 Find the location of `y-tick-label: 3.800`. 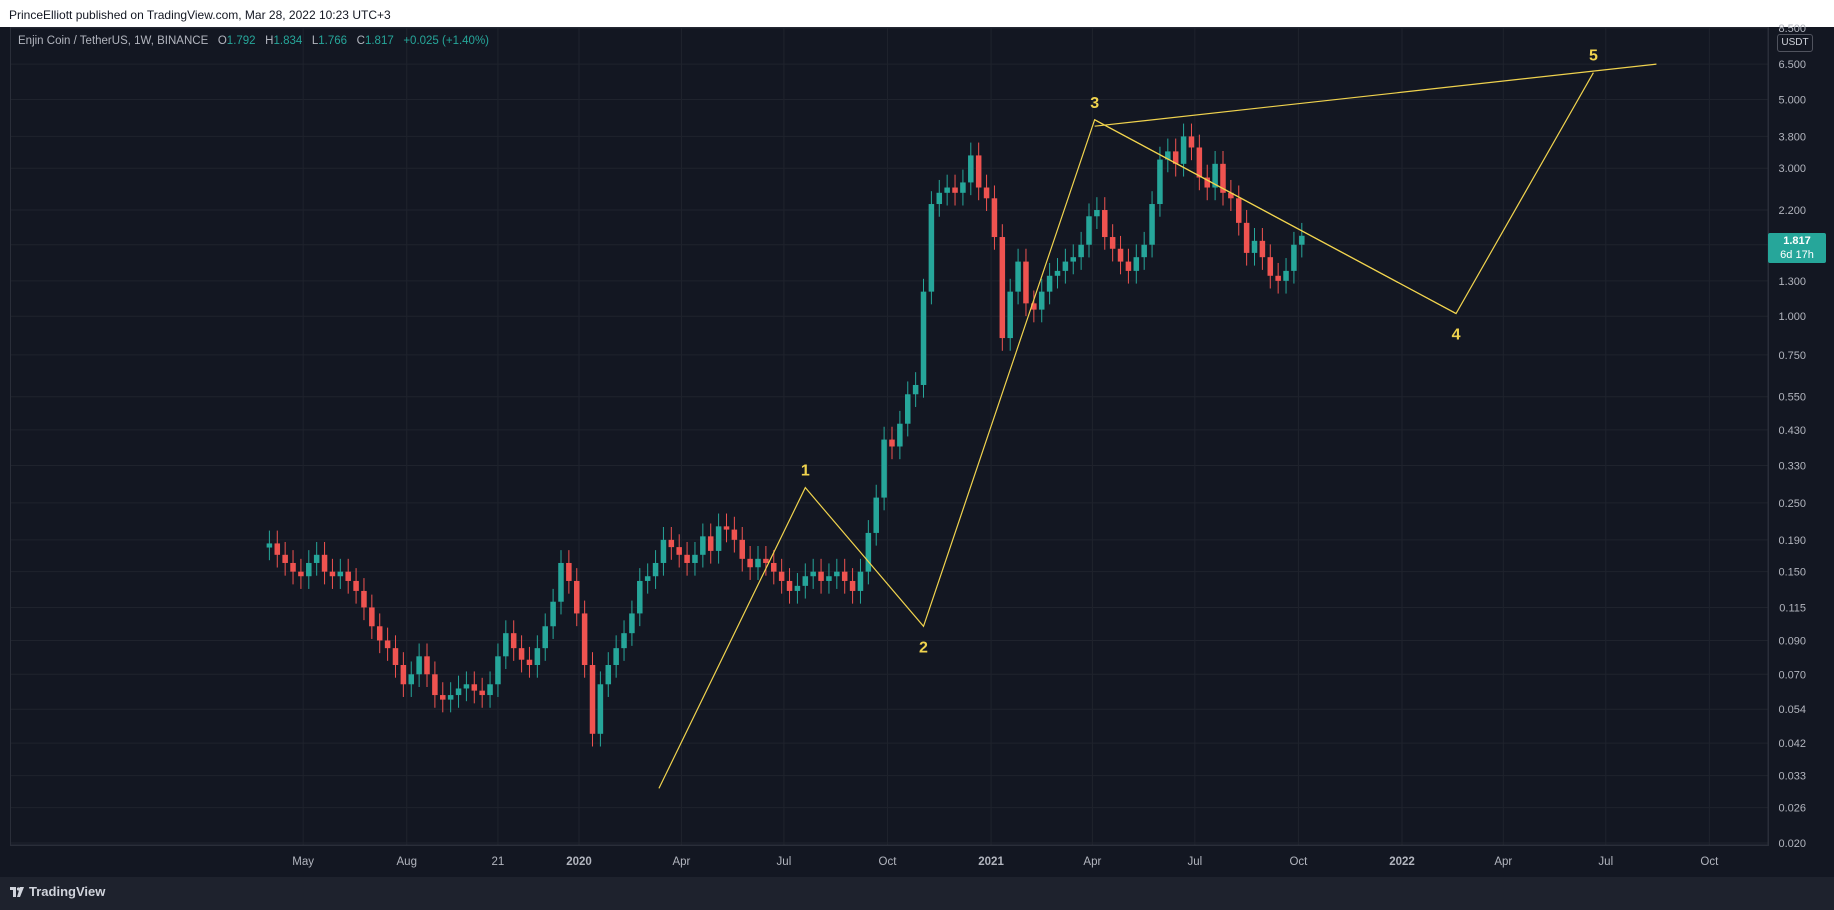

y-tick-label: 3.800 is located at coordinates (1792, 137).